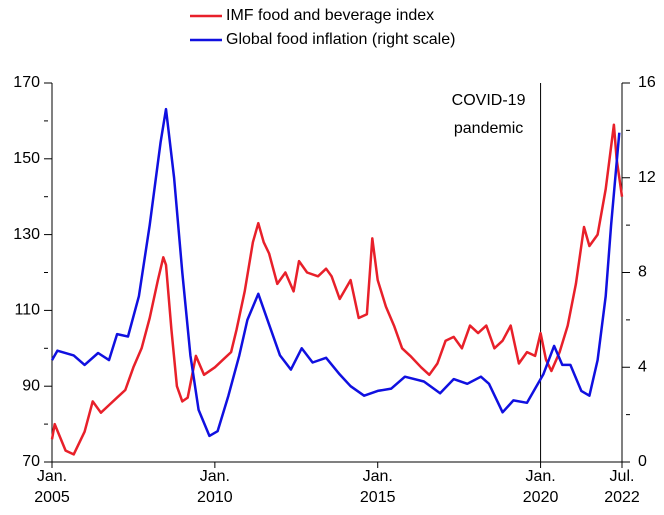 The height and width of the screenshot is (515, 664). What do you see at coordinates (31, 461) in the screenshot?
I see `y-tick-label: 70` at bounding box center [31, 461].